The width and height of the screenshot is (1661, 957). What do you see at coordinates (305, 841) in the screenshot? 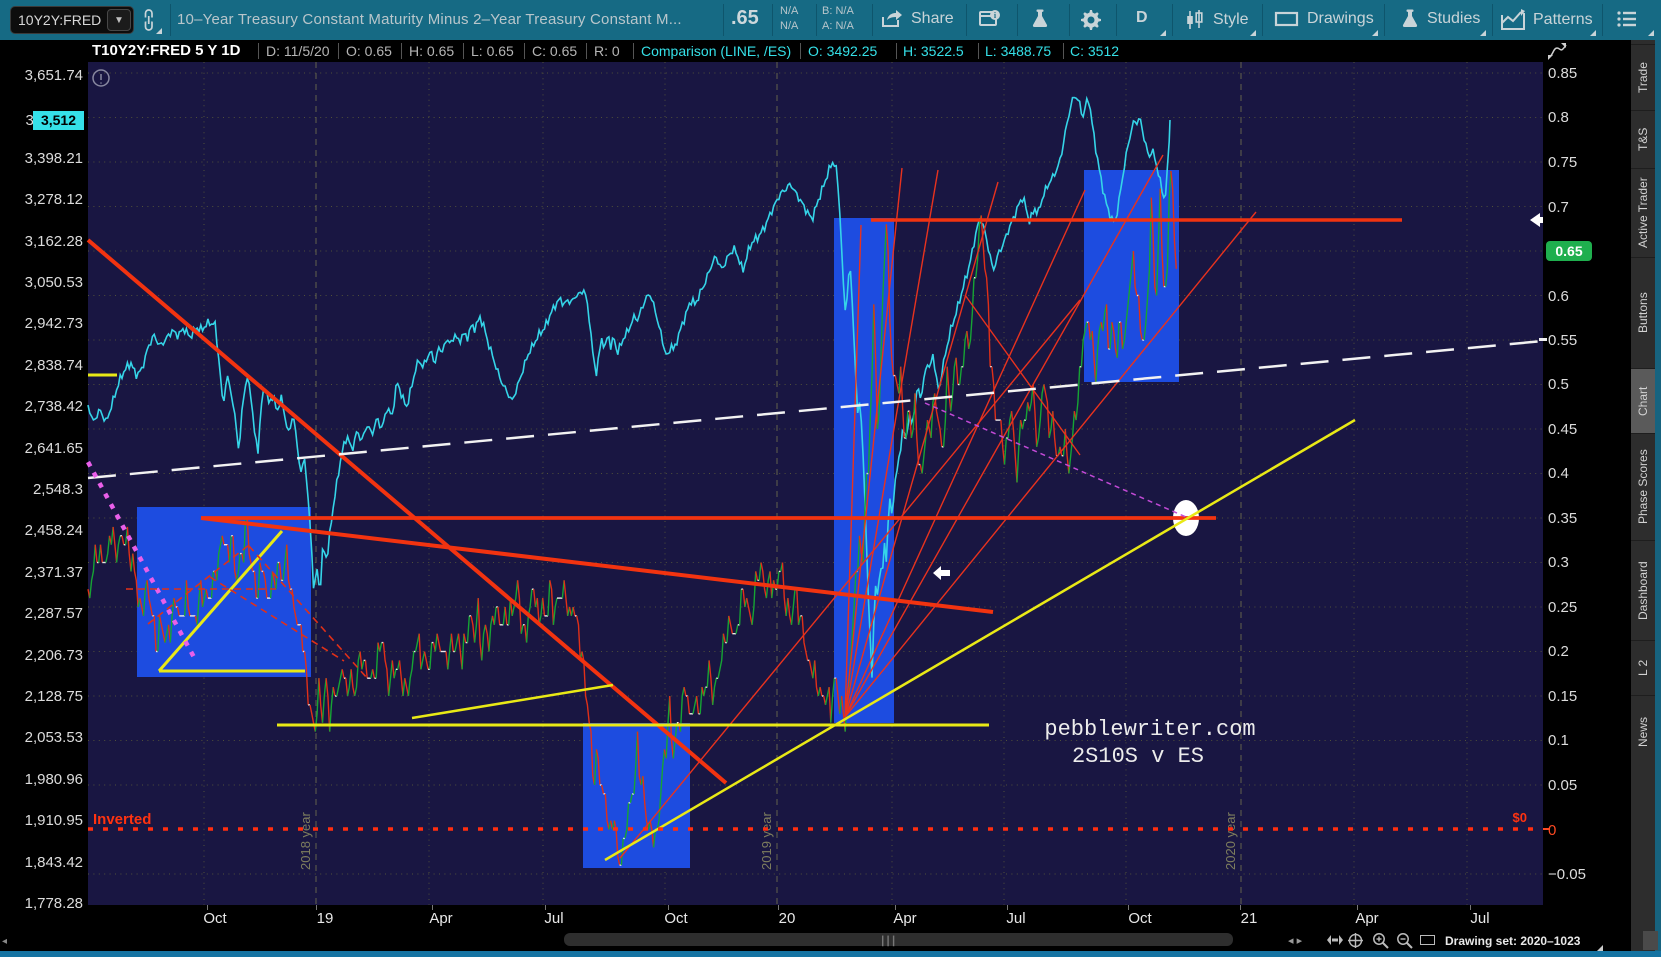
I see `svg-text: 2018 year` at bounding box center [305, 841].